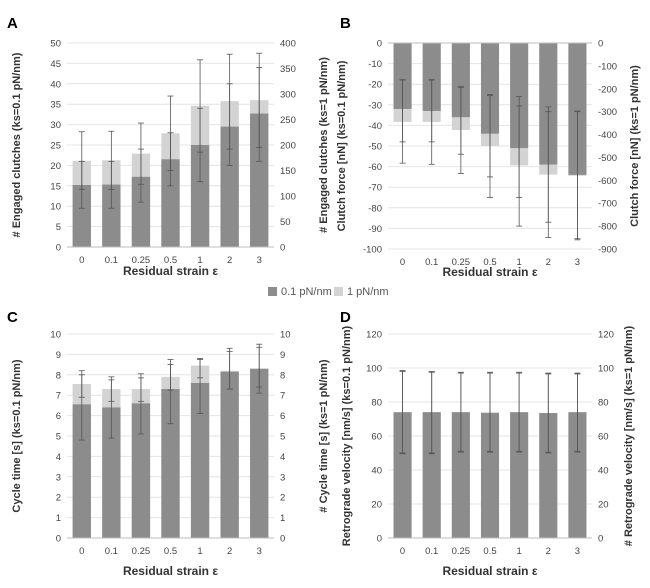  I want to click on legend: 0.1 pN/nm 1 pN/nm, so click(328, 292).